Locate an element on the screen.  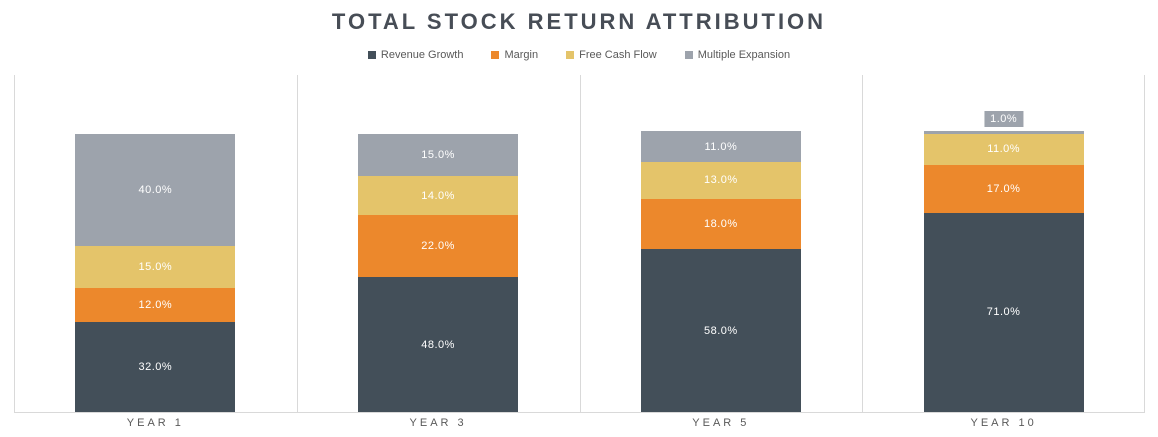
bar-segment-free-cash-flow: 13.0% is located at coordinates (720, 180).